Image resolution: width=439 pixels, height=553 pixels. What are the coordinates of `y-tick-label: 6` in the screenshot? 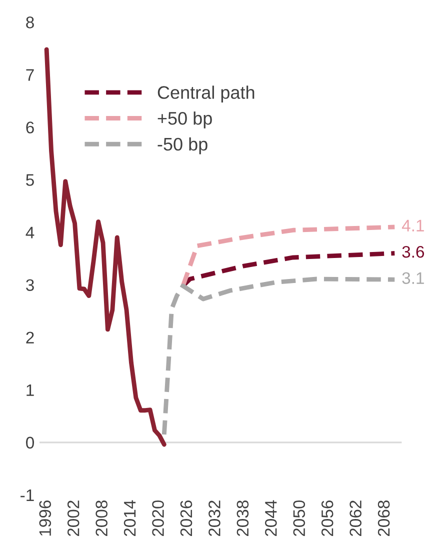 It's located at (30, 128).